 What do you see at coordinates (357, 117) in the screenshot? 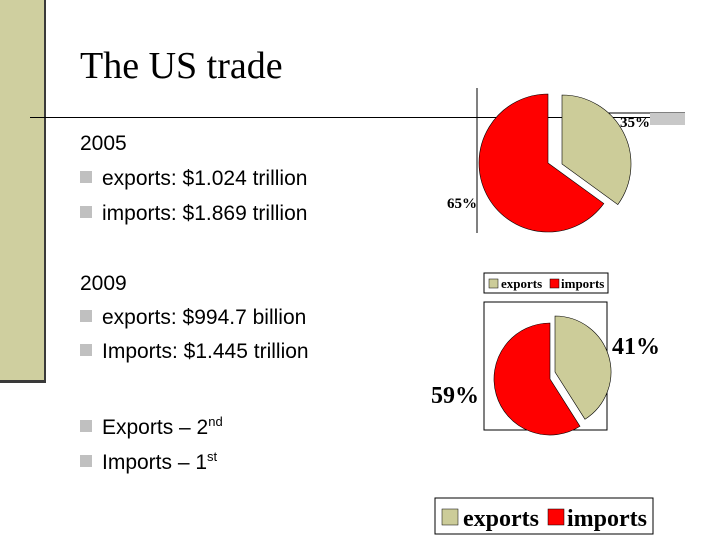
I see `title-divider` at bounding box center [357, 117].